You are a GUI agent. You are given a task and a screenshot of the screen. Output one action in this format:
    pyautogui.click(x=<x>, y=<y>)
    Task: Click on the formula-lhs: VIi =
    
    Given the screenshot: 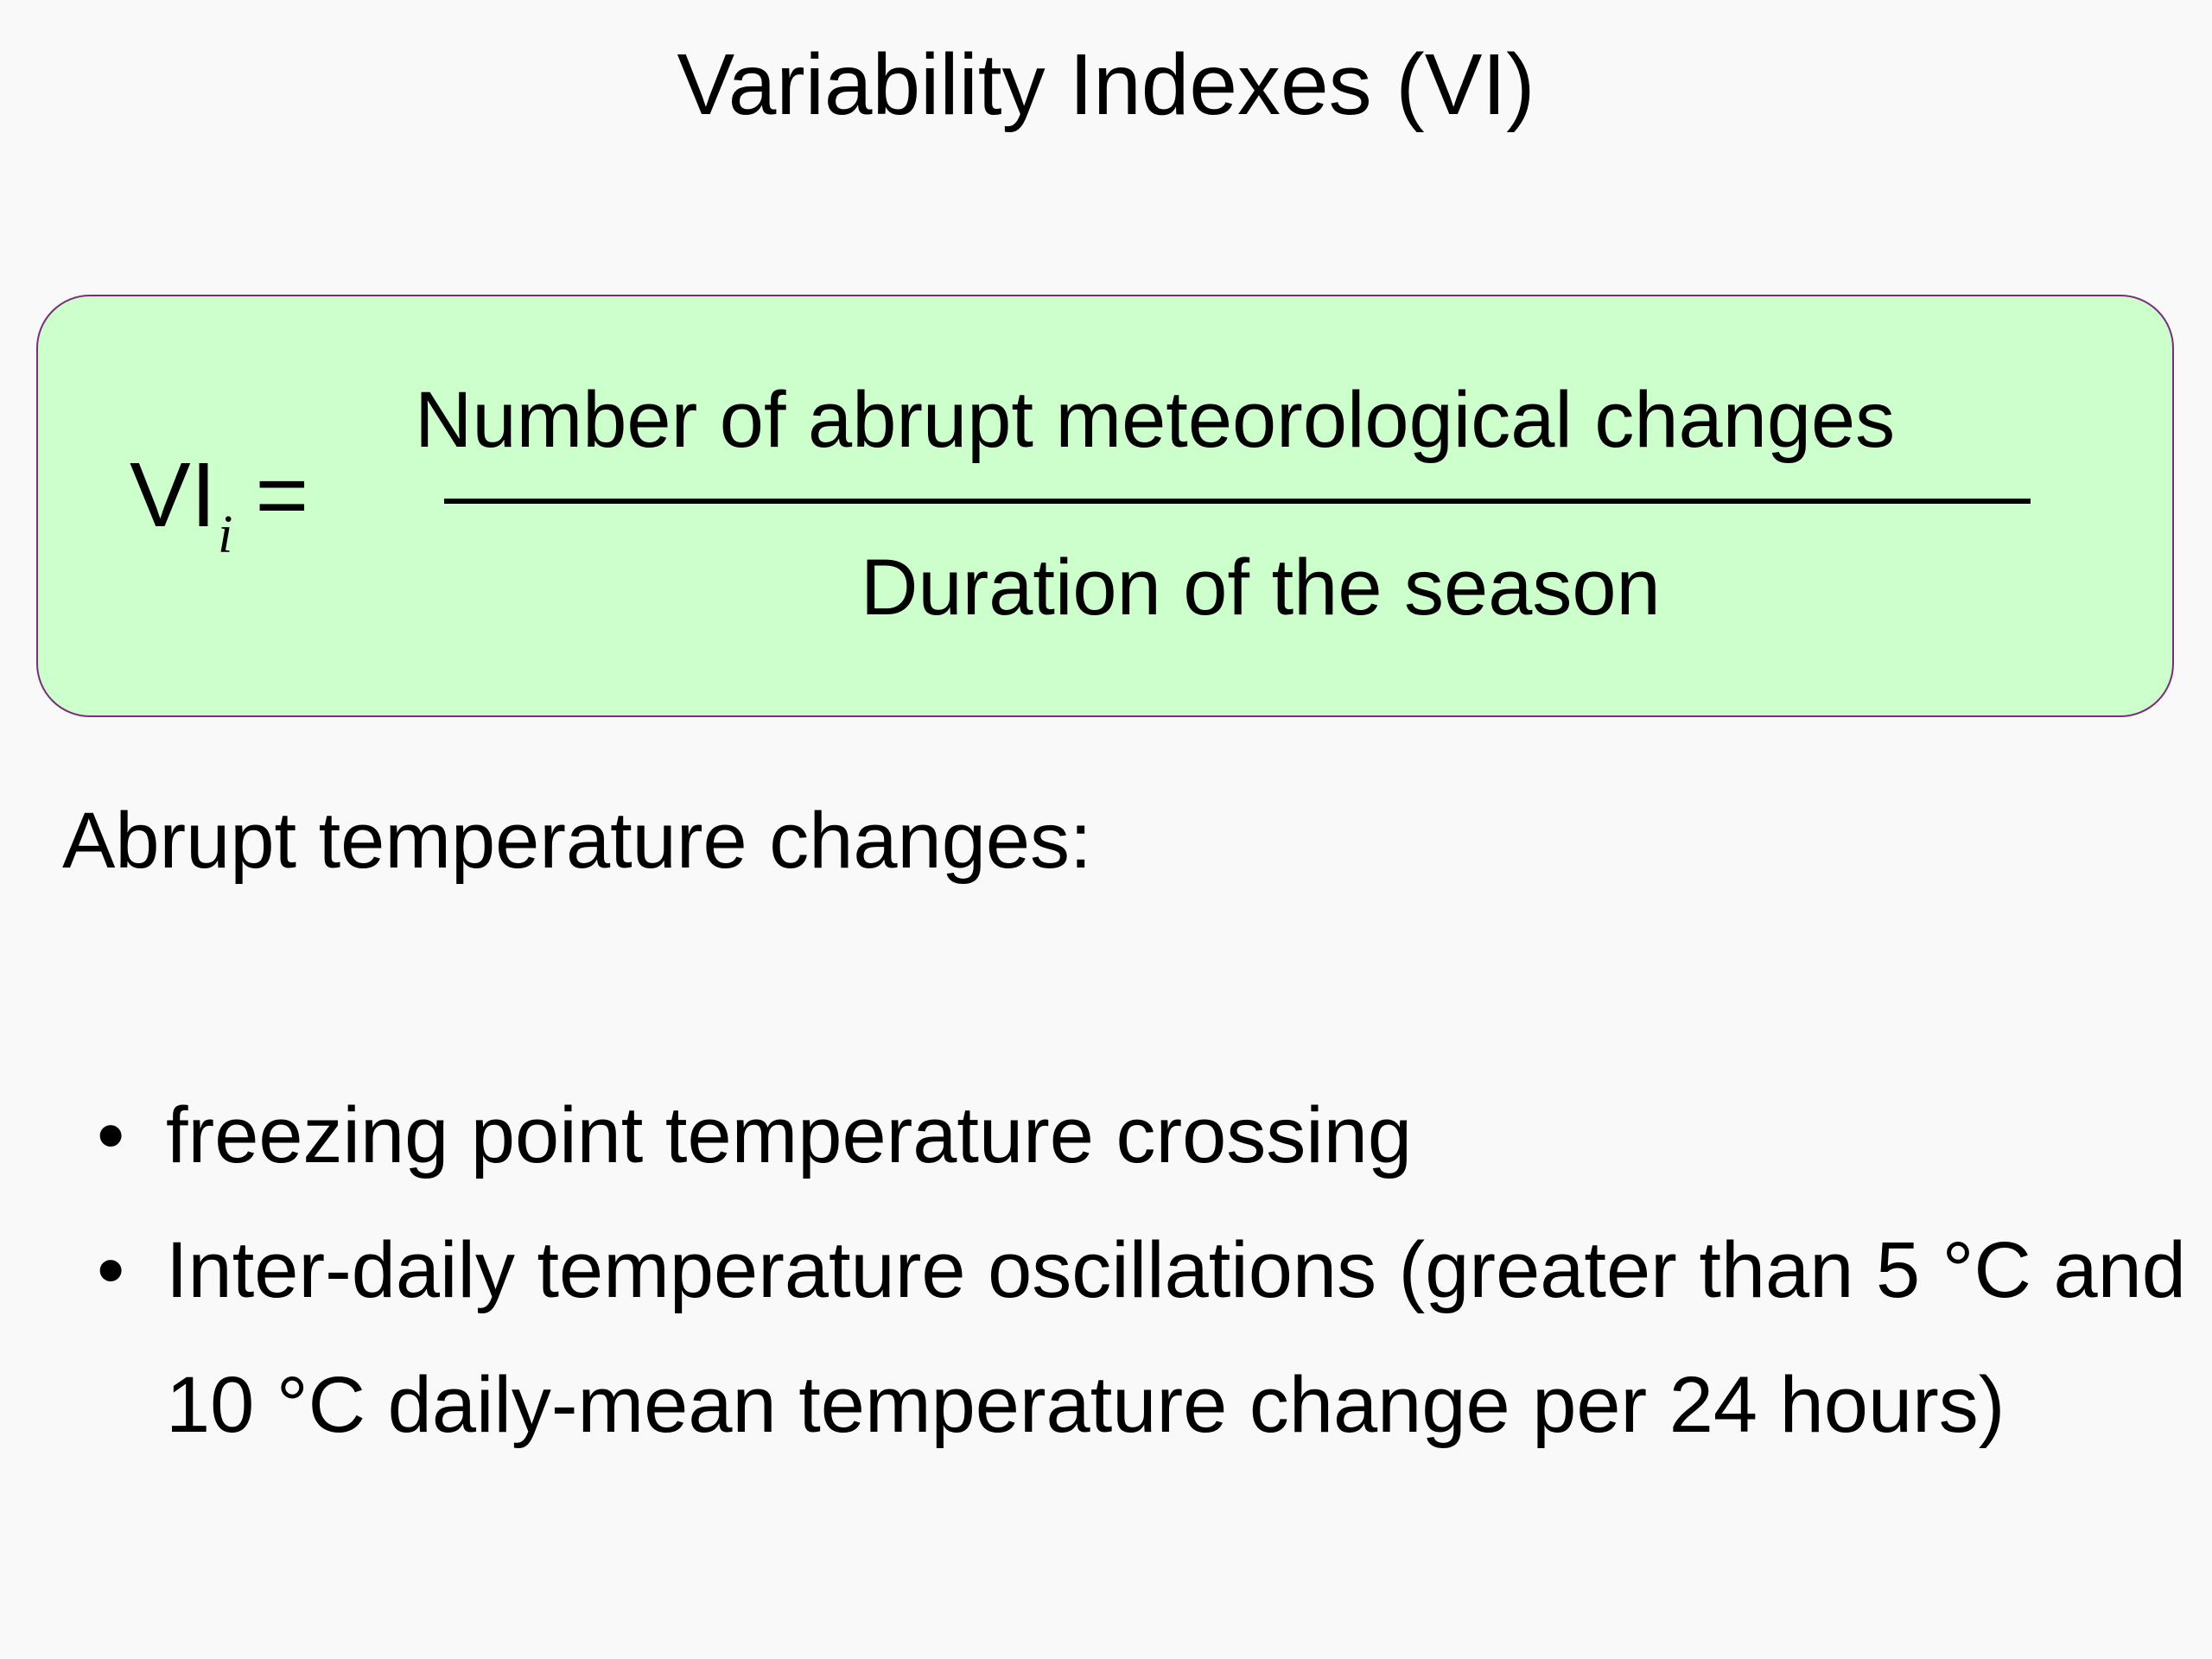 What is the action you would take?
    pyautogui.click(x=219, y=504)
    